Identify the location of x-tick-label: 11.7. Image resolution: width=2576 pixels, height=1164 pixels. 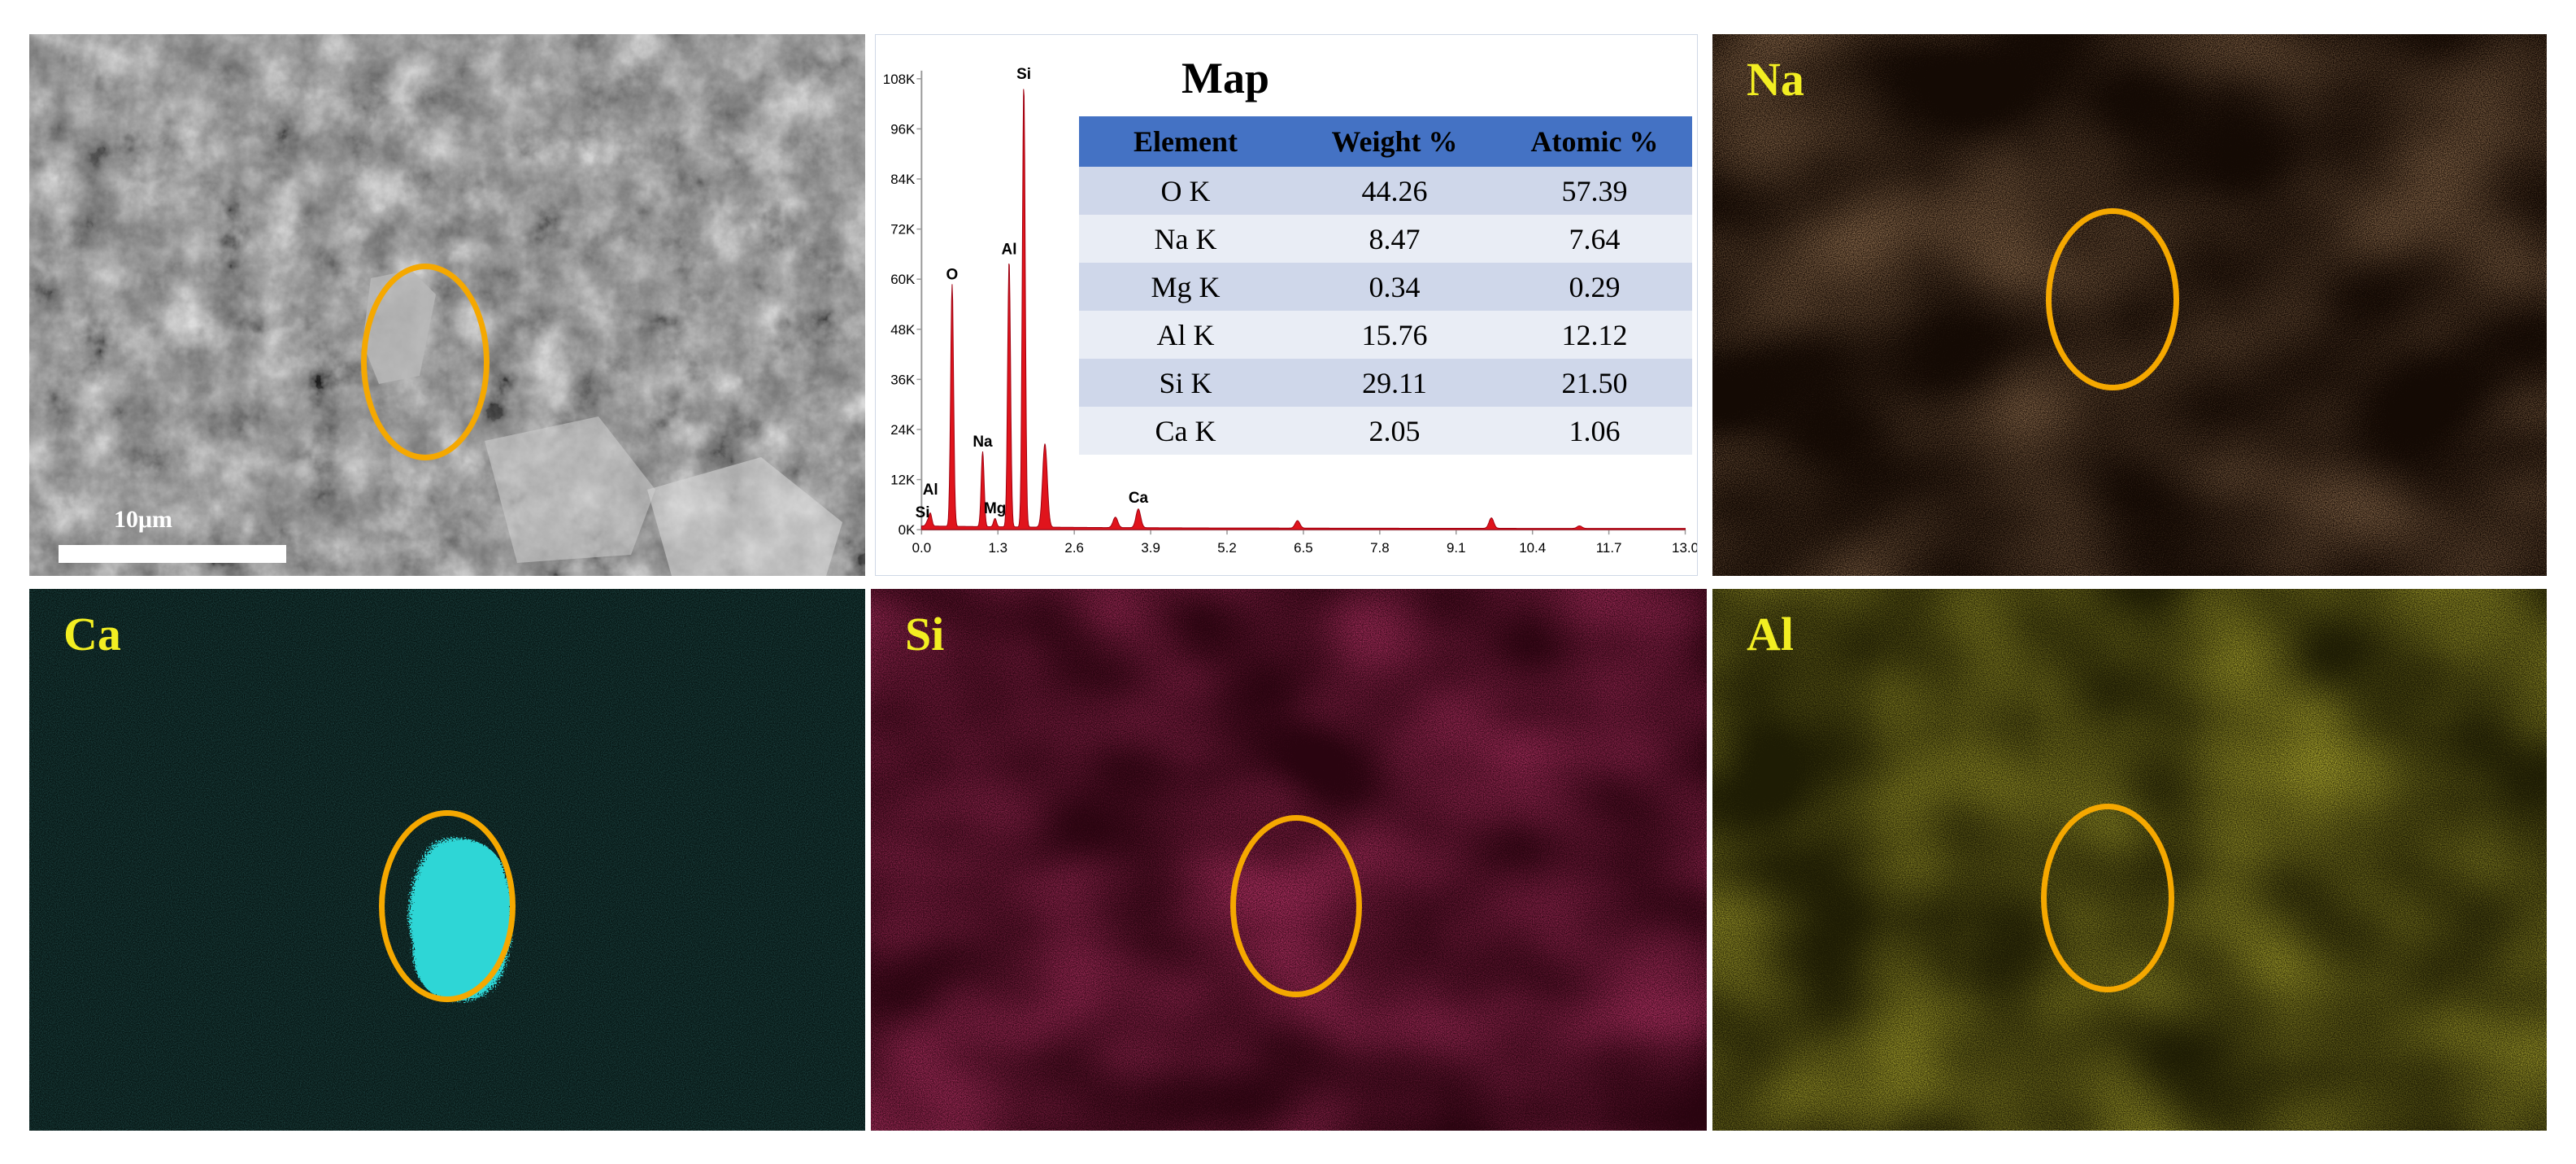
(1609, 548).